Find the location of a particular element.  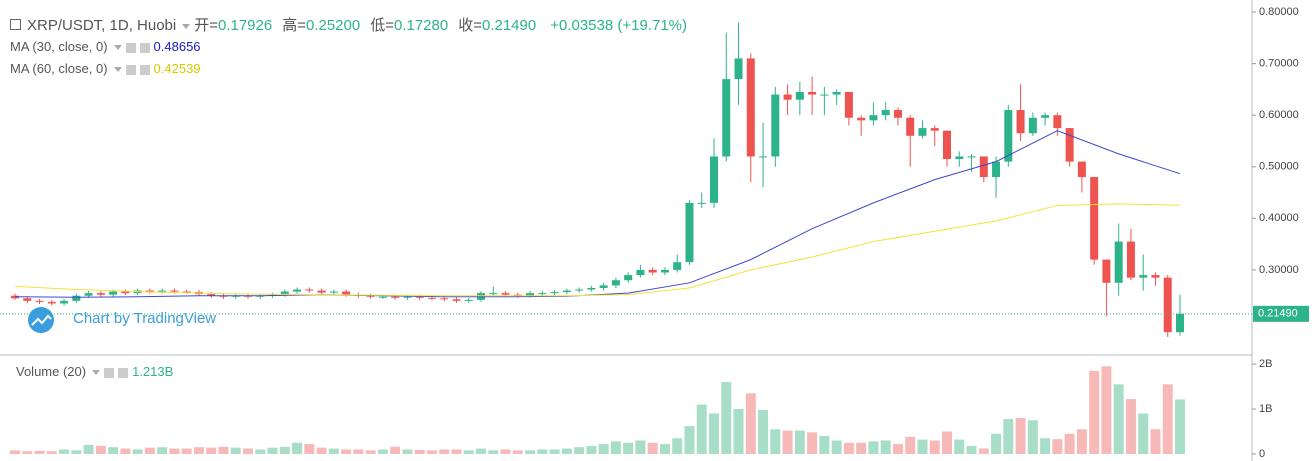

quote-name: 收= is located at coordinates (470, 25).